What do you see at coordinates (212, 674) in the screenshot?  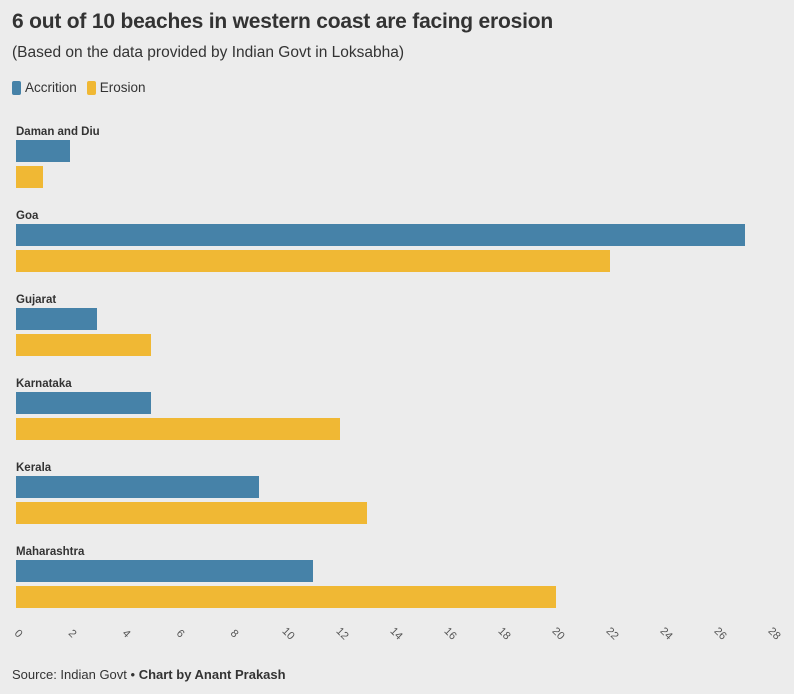 I see `footer-credit: Chart by Anant Prakash` at bounding box center [212, 674].